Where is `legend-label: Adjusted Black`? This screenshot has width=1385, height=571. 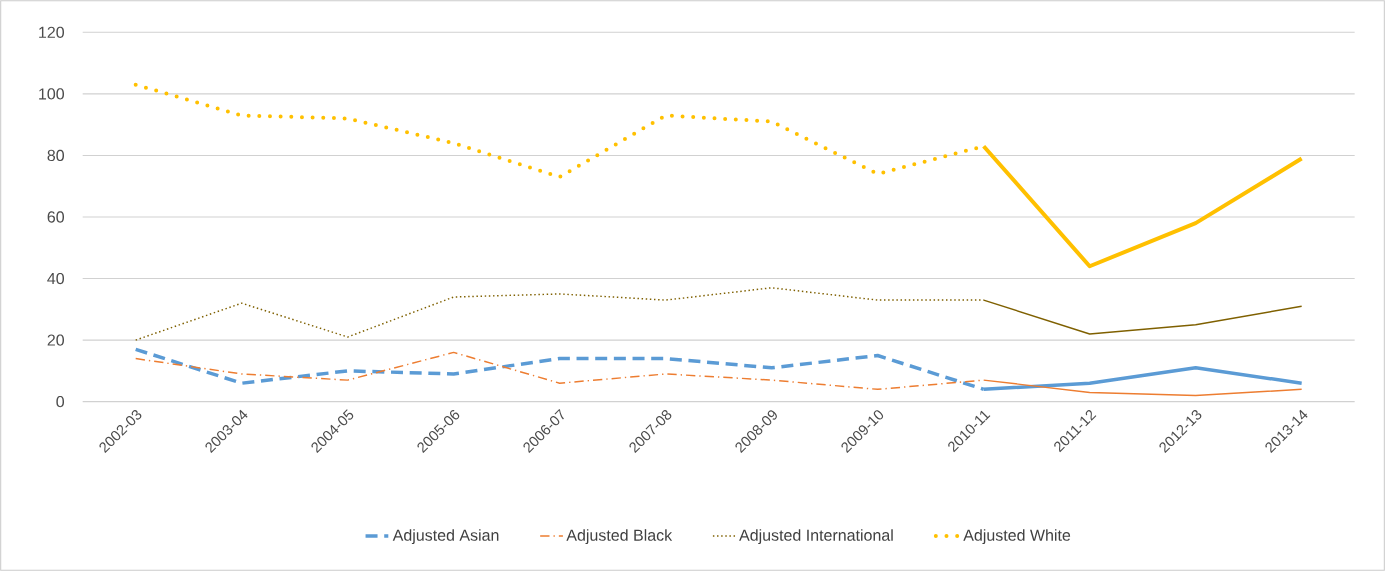
legend-label: Adjusted Black is located at coordinates (619, 537).